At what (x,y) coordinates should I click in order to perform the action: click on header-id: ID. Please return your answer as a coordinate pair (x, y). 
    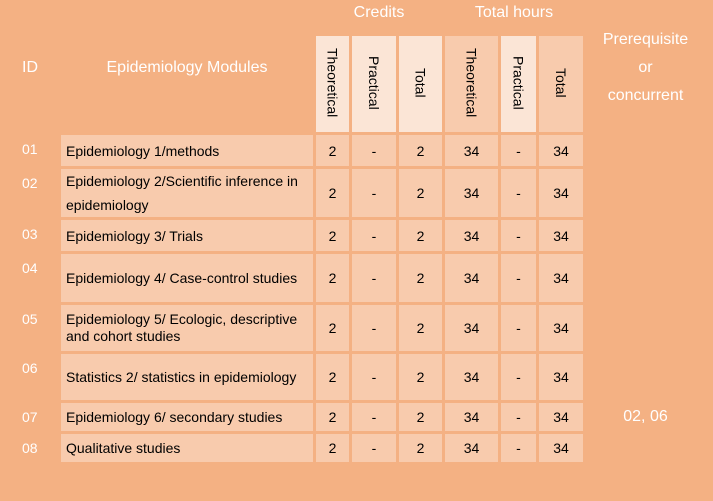
    Looking at the image, I should click on (31, 68).